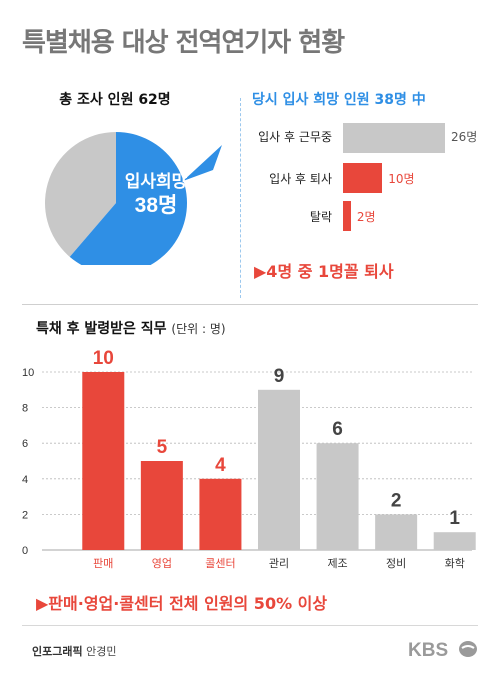 This screenshot has width=500, height=678. Describe the element at coordinates (101, 329) in the screenshot. I see `job-chart-title-text: 특채 후 발령받은 직무` at that location.